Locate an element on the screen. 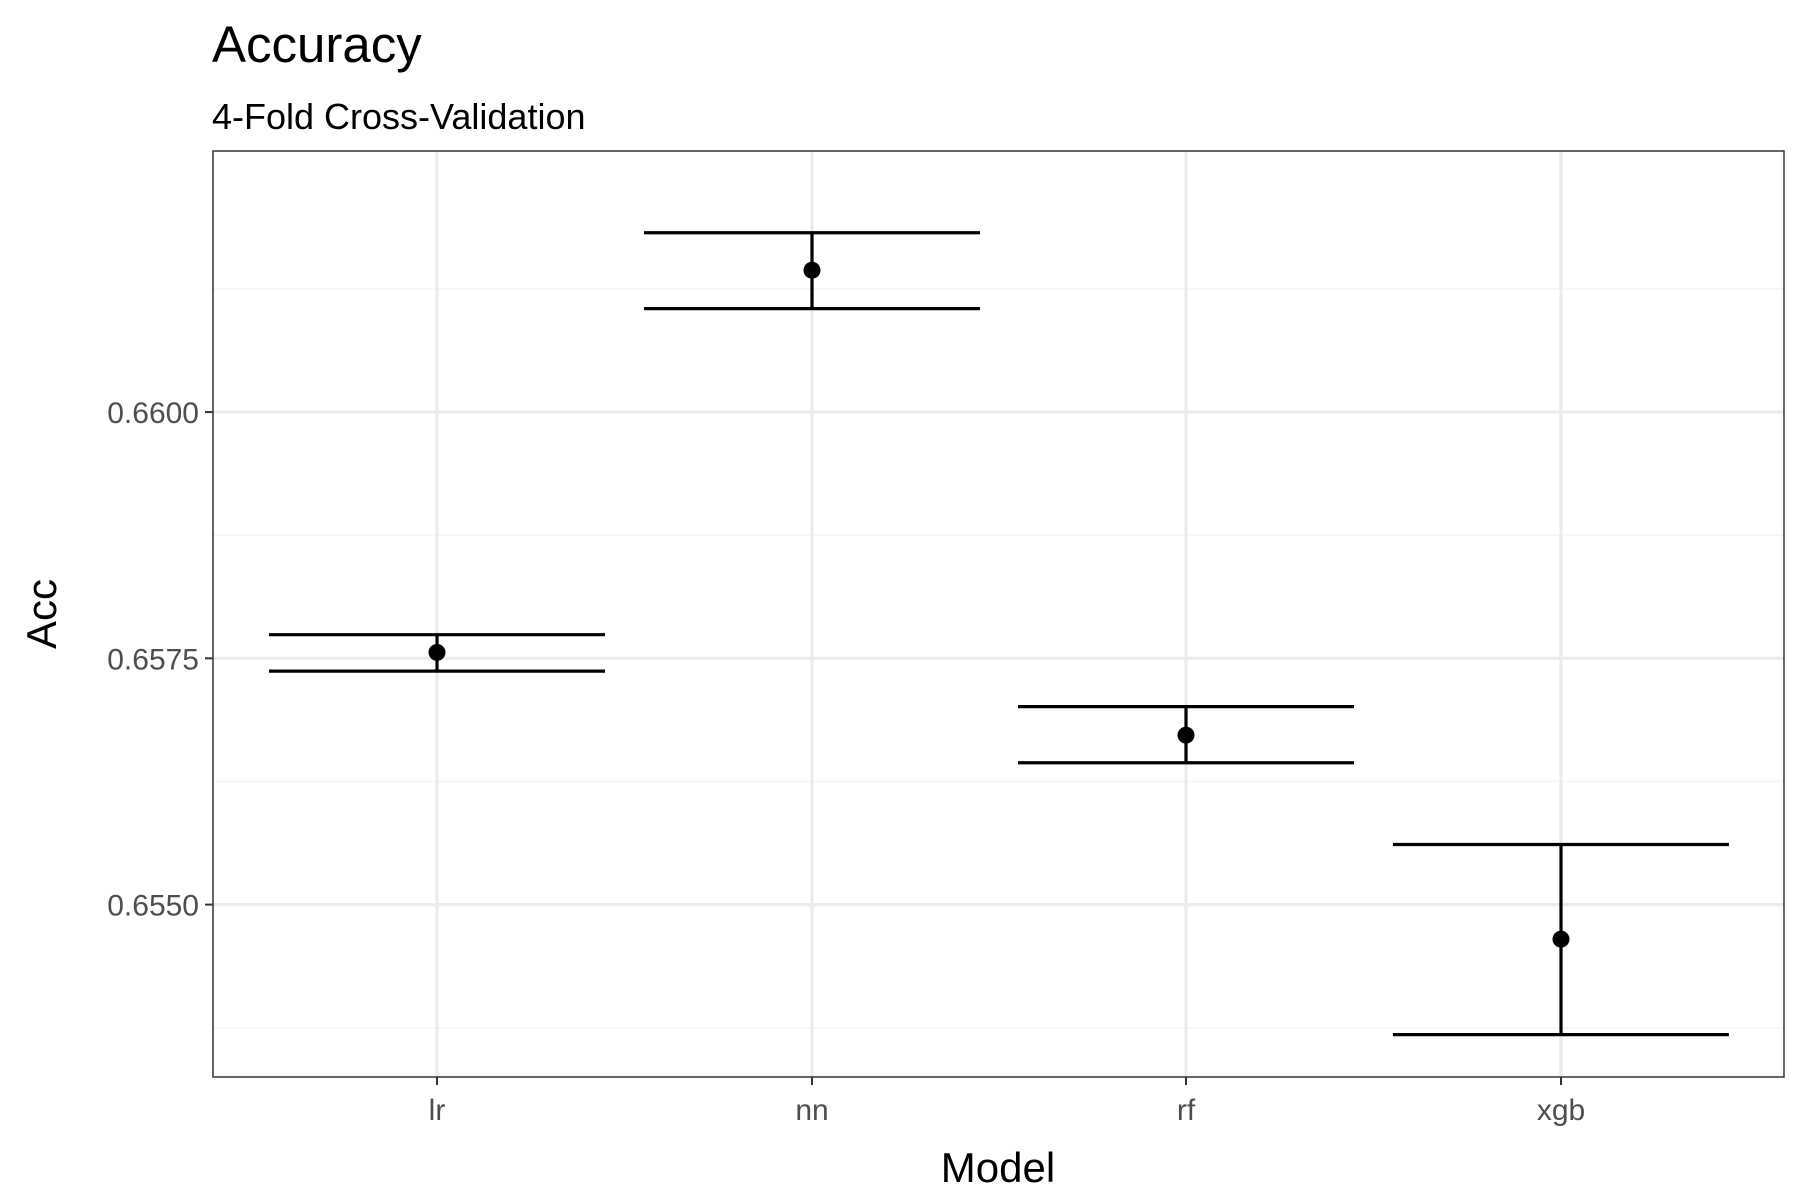 Image resolution: width=1800 pixels, height=1200 pixels. y-axis-title: Acc is located at coordinates (41, 614).